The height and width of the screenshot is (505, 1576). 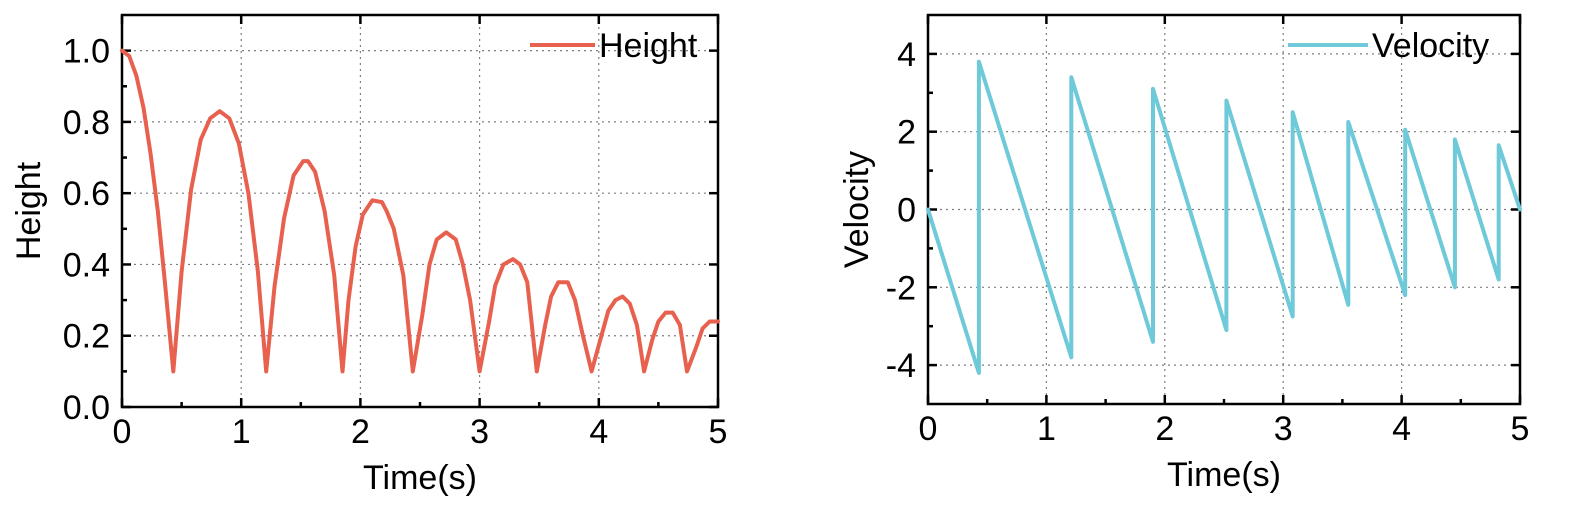 I want to click on y-tick-label: 0, so click(x=906, y=211).